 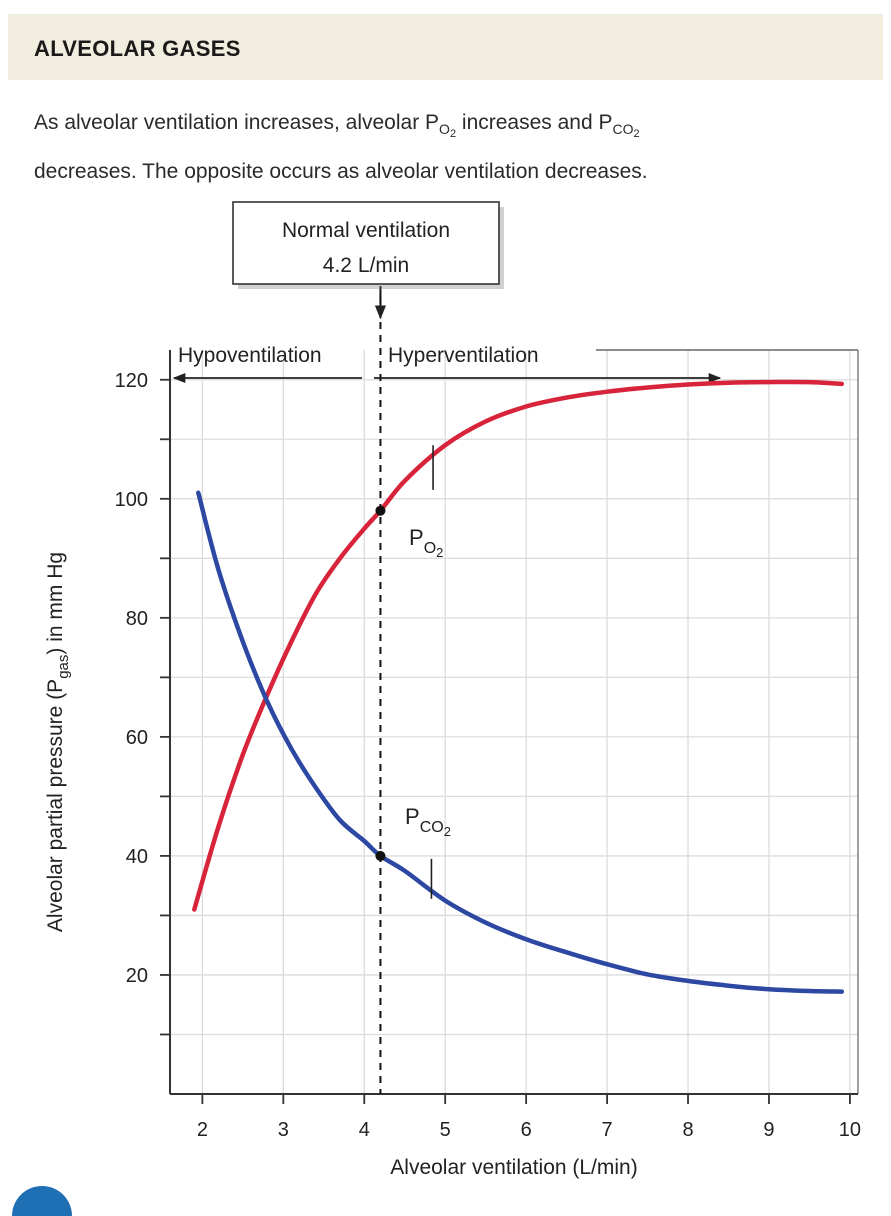 I want to click on po2-label-sub: O, so click(x=430, y=548).